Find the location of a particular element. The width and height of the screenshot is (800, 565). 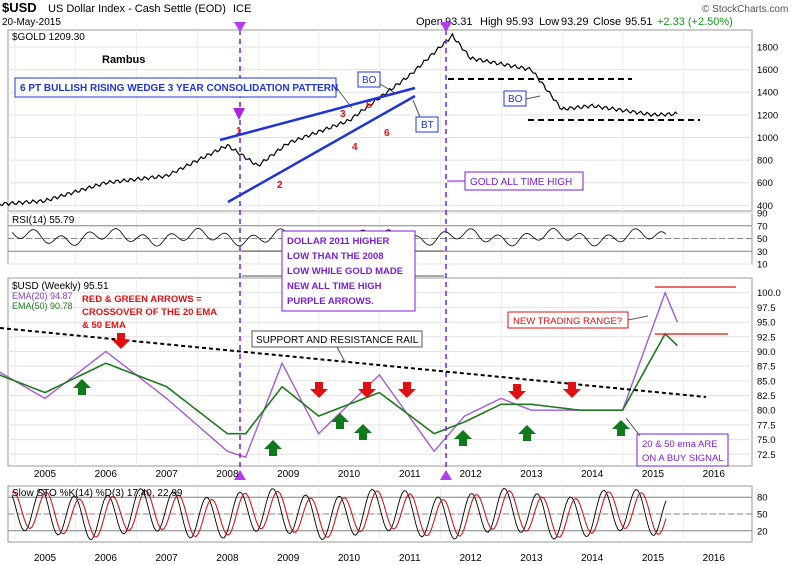

low-value: 93.29 is located at coordinates (575, 22).